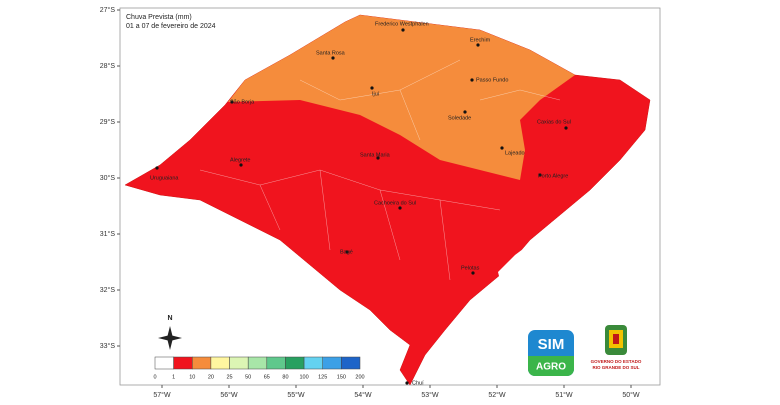 The width and height of the screenshot is (780, 405). Describe the element at coordinates (108, 66) in the screenshot. I see `lat-label: 28°S` at that location.